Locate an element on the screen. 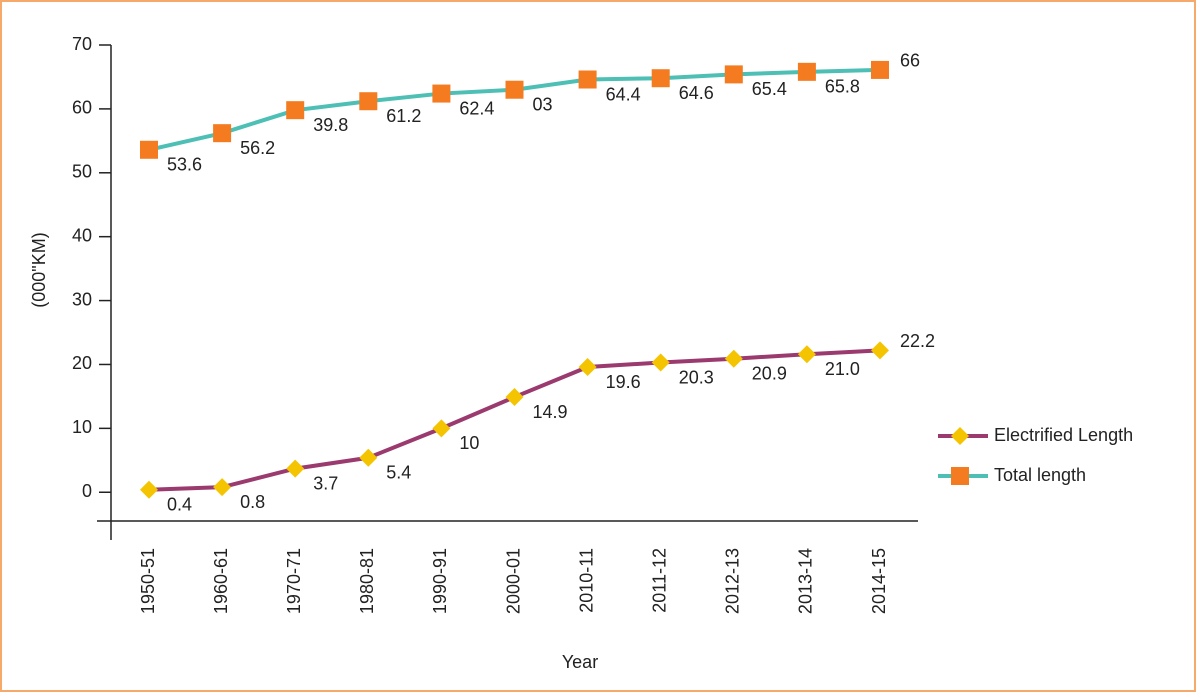 The height and width of the screenshot is (692, 1196). x-tick-label: 2000-01 is located at coordinates (513, 581).